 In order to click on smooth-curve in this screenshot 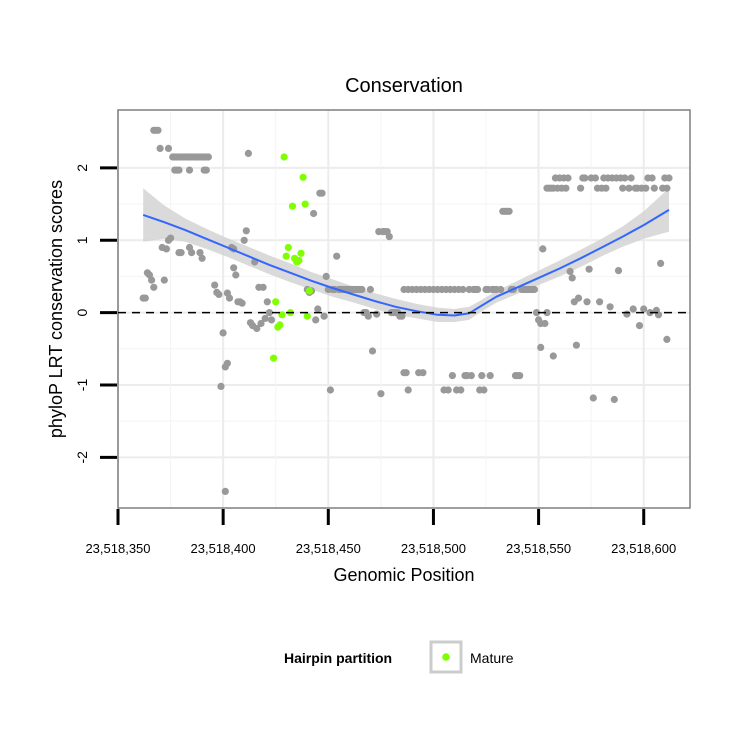, I will do `click(406, 263)`.